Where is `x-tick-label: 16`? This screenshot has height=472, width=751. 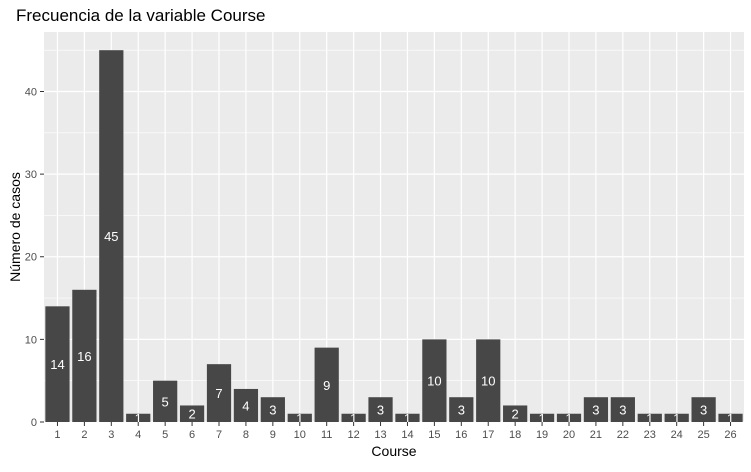 x-tick-label: 16 is located at coordinates (461, 435).